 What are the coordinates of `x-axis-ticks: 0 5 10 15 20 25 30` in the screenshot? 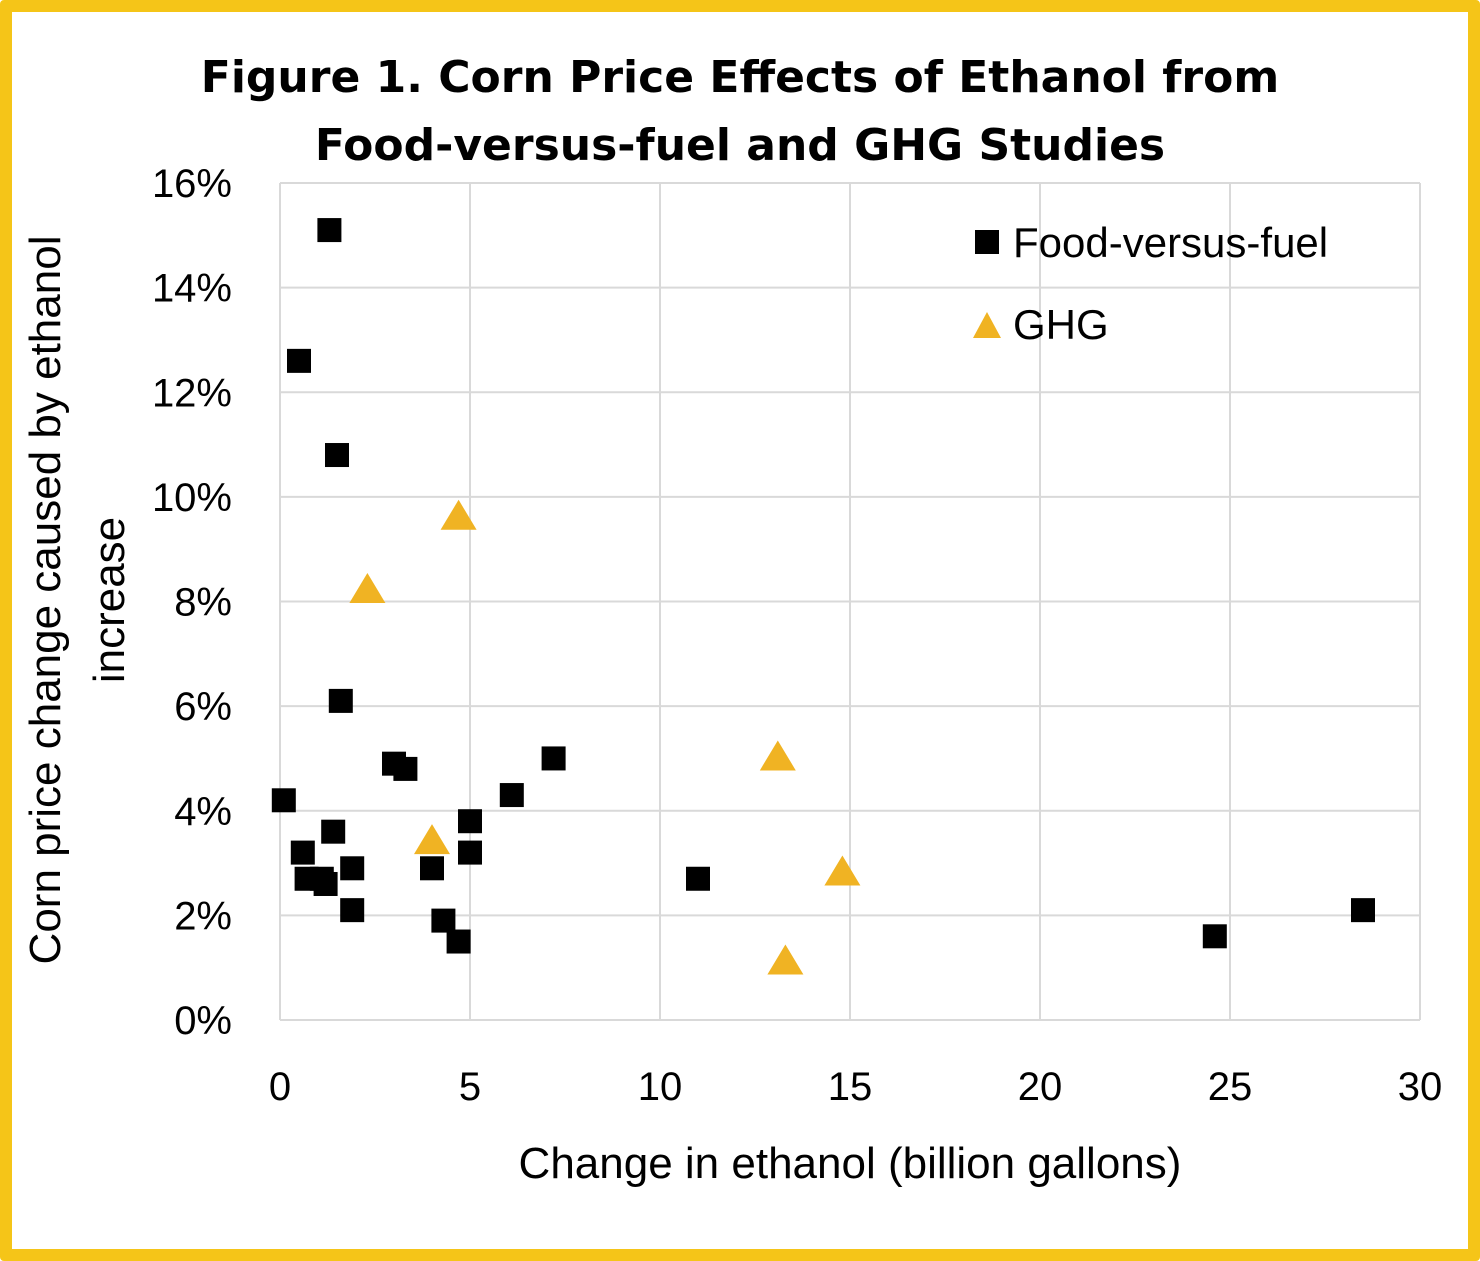 It's located at (855, 1087).